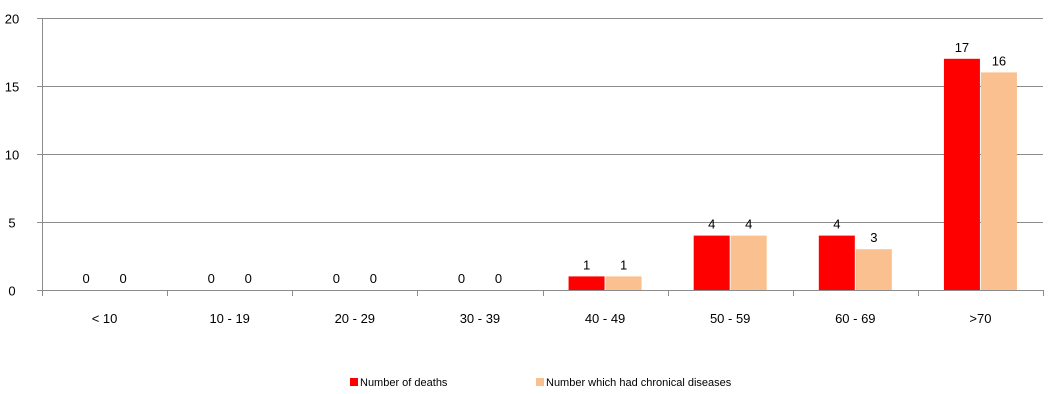  What do you see at coordinates (355, 318) in the screenshot?
I see `x-tick-label: 20 - 29` at bounding box center [355, 318].